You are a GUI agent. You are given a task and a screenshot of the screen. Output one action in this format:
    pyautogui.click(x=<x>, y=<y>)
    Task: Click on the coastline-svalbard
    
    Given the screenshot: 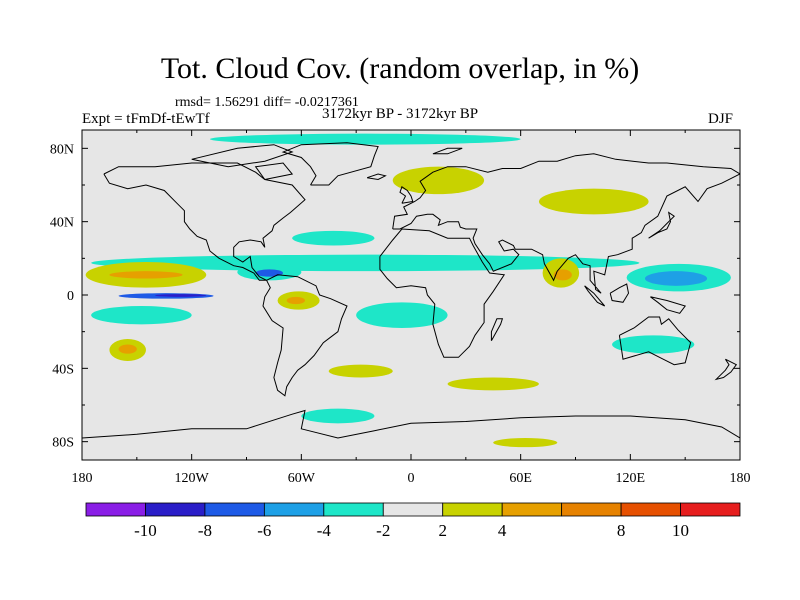 What is the action you would take?
    pyautogui.click(x=447, y=151)
    